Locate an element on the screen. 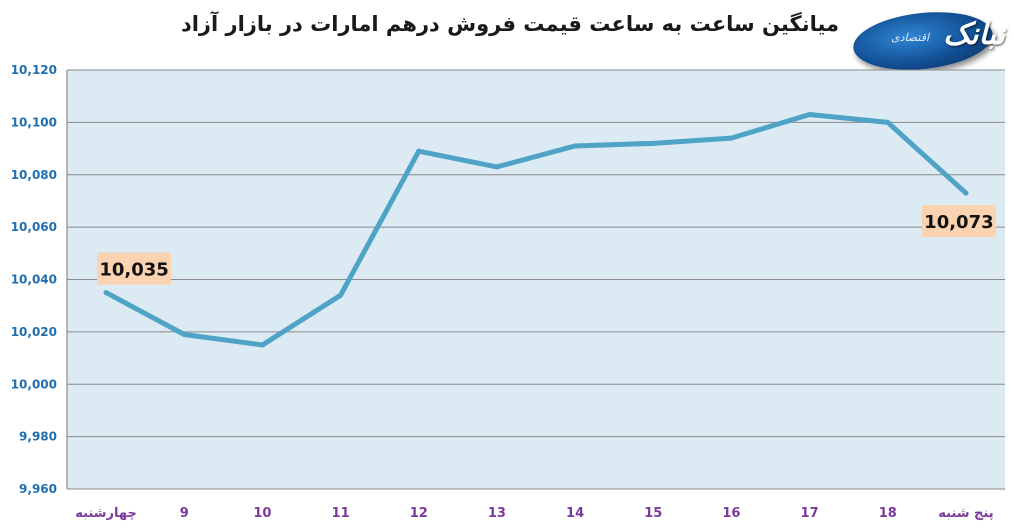  data-label: 10,073 is located at coordinates (958, 222).